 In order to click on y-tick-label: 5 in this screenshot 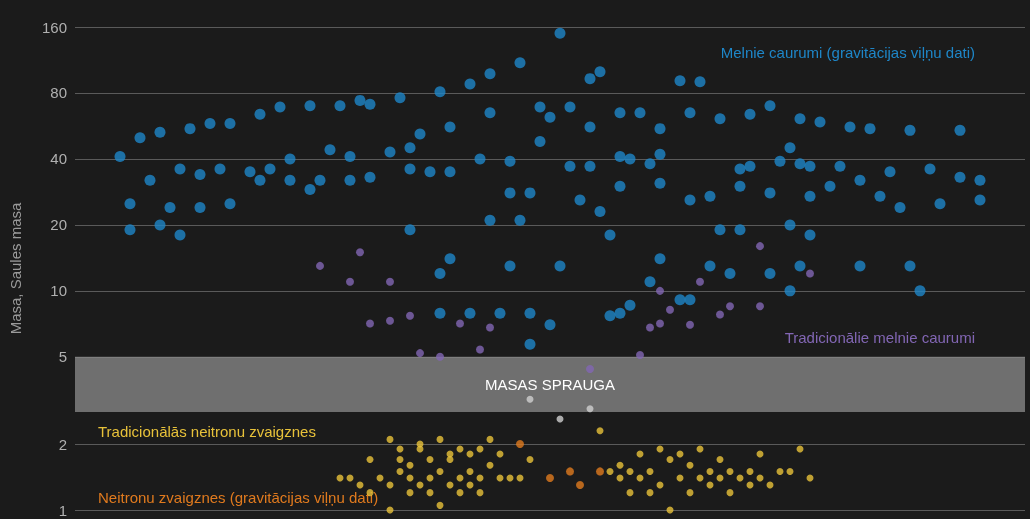, I will do `click(62, 357)`.